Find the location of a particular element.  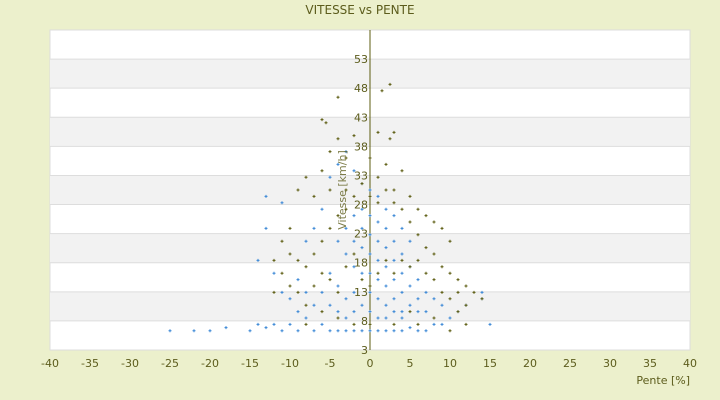

y-tick-label: 48 is located at coordinates (361, 88).